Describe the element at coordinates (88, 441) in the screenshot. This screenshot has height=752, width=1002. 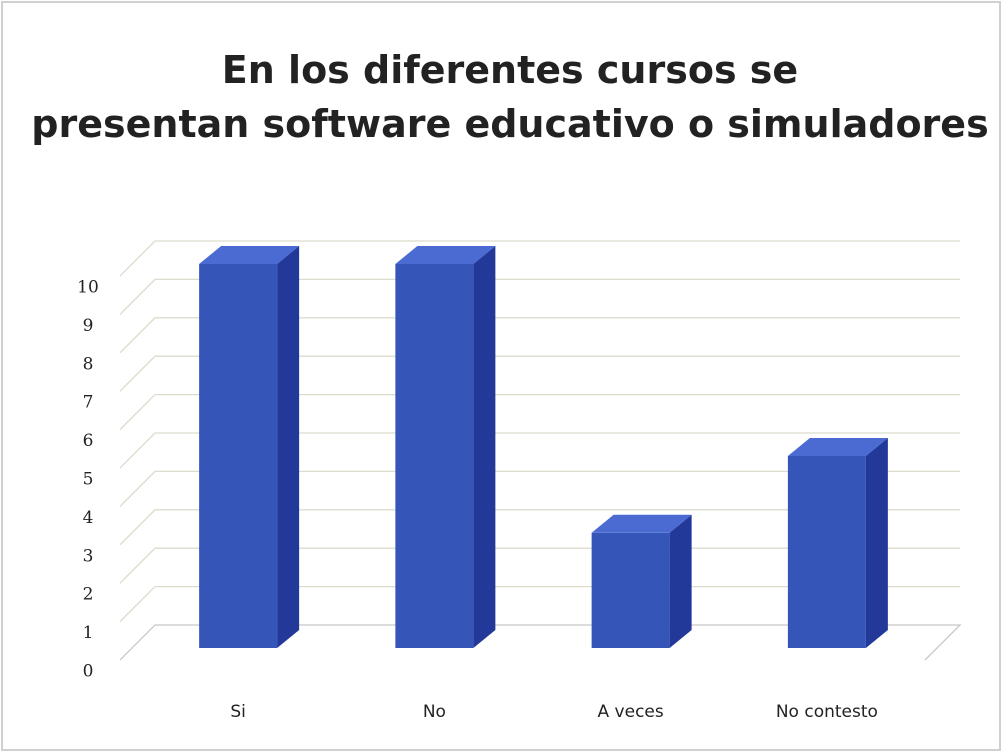
I see `y-tick-label: 6` at that location.